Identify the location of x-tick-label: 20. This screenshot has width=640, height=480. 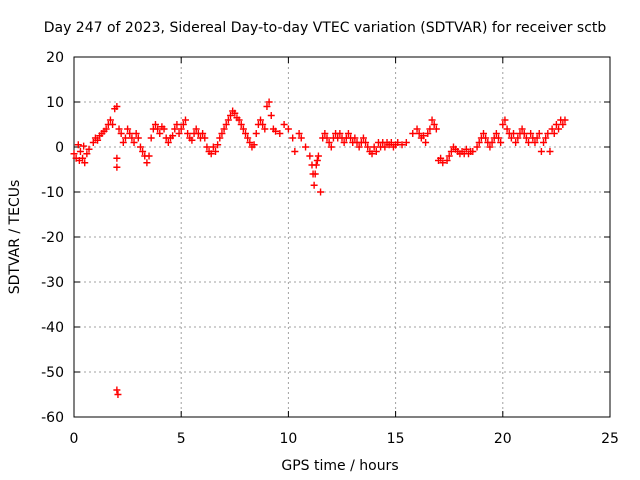
(503, 439).